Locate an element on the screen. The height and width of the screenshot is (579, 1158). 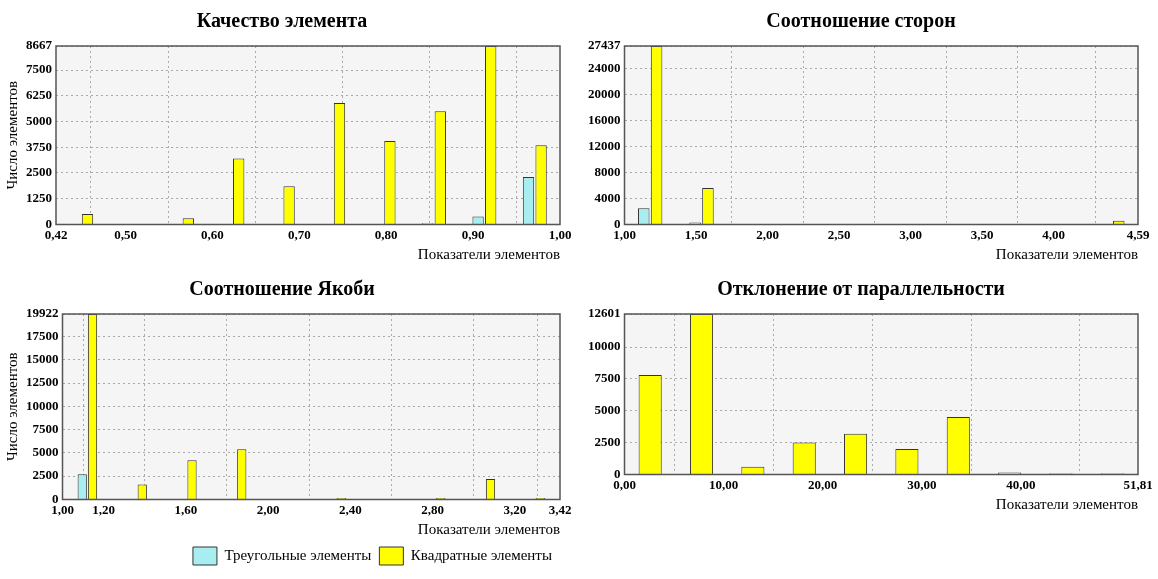
x-tick-label: 0,70 is located at coordinates (299, 234).